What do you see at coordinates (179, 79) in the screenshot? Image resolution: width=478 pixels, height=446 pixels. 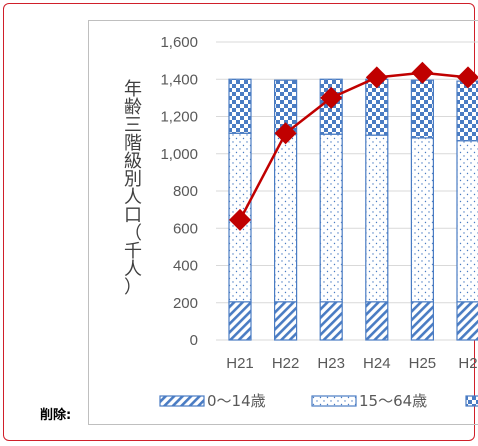 I see `y-tick-label: 1,400` at bounding box center [179, 79].